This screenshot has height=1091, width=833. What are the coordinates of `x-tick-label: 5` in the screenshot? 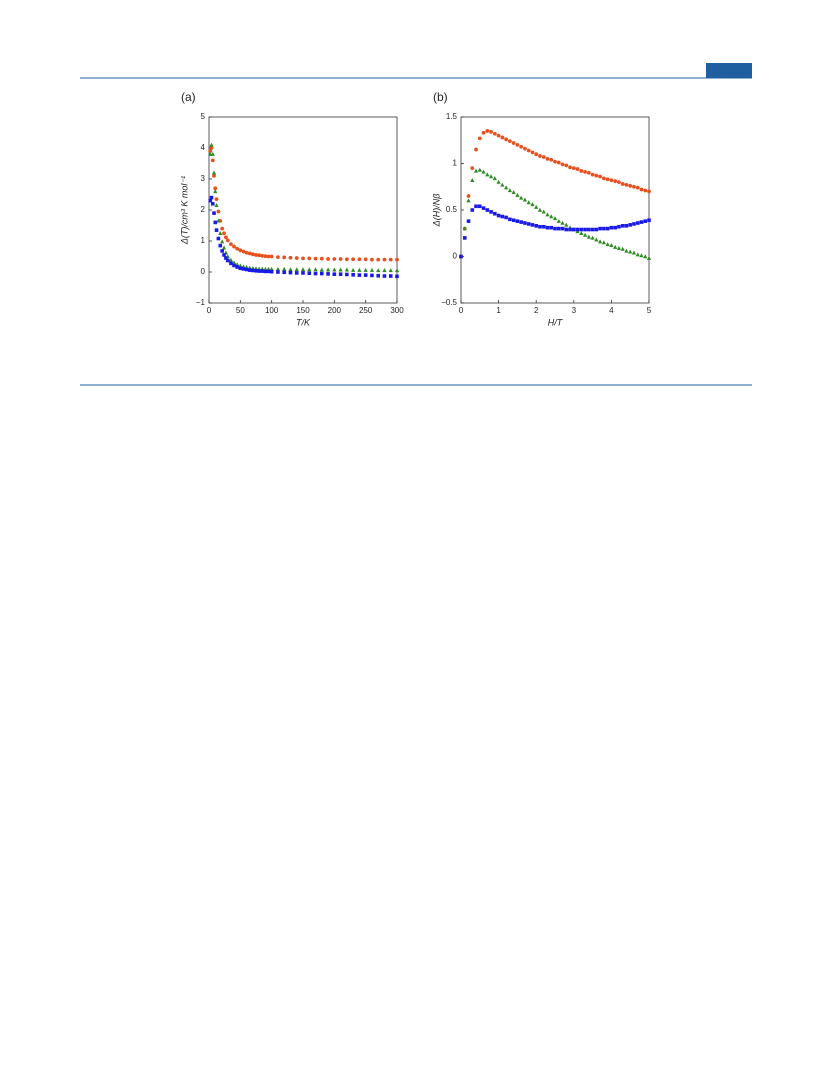 It's located at (649, 310).